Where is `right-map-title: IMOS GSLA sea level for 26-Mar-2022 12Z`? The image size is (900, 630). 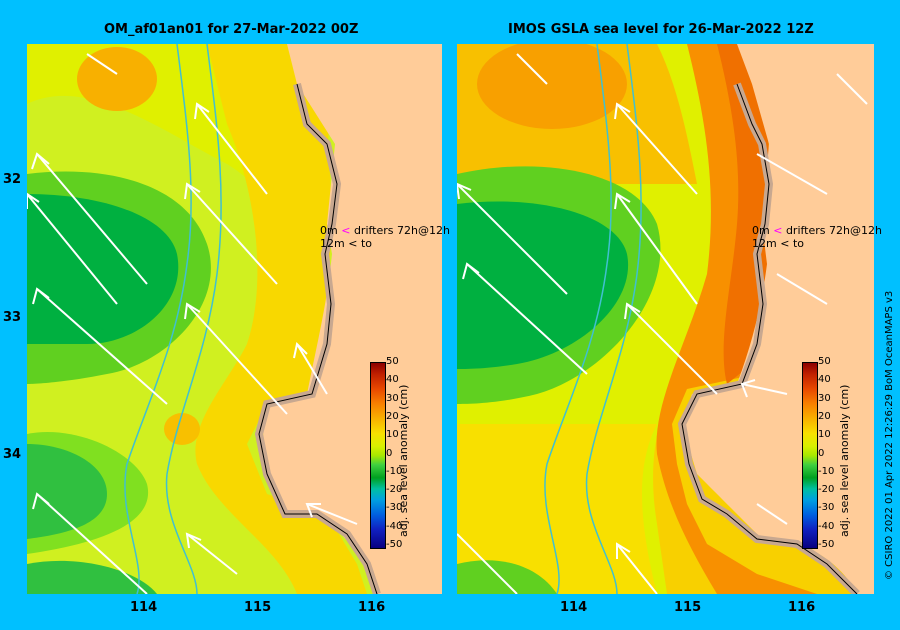
right-map-title: IMOS GSLA sea level for 26-Mar-2022 12Z is located at coordinates (661, 29).